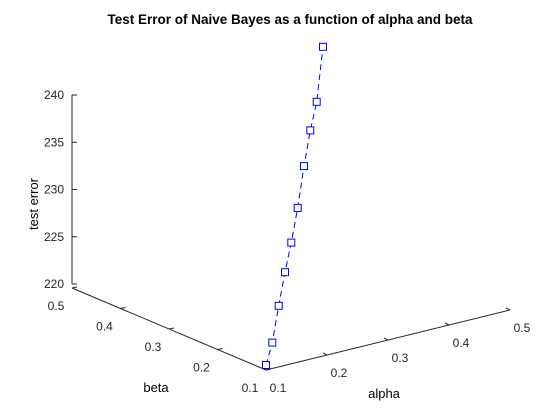 The image size is (560, 420). Describe the element at coordinates (156, 387) in the screenshot. I see `y-axis-label: beta` at that location.